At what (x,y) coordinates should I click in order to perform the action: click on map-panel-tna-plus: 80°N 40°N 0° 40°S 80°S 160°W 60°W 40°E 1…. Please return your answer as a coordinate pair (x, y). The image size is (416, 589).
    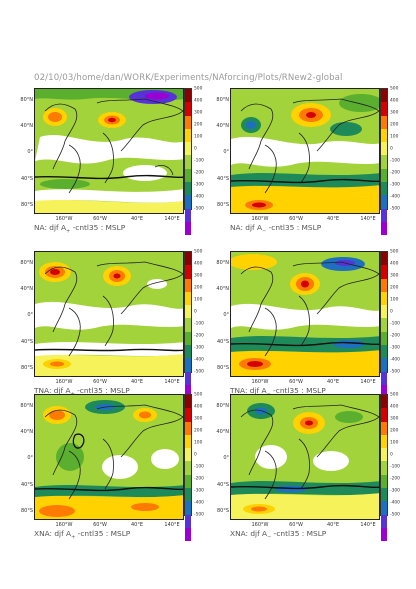
    Looking at the image, I should click on (111, 324).